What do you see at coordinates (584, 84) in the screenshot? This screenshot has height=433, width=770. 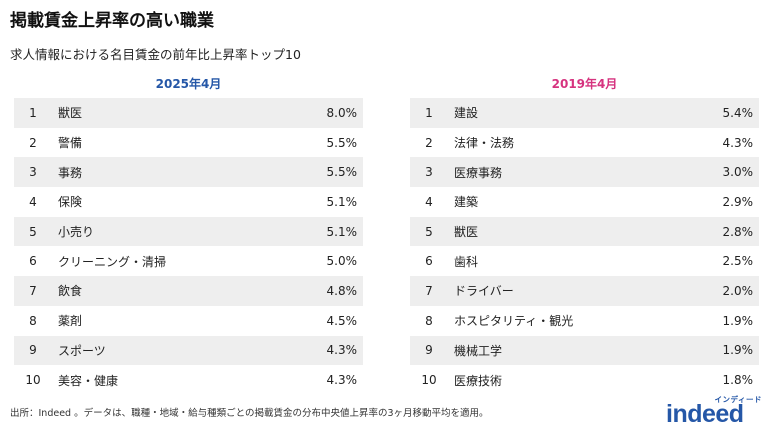 I see `table-header-2019: 2019年4月` at bounding box center [584, 84].